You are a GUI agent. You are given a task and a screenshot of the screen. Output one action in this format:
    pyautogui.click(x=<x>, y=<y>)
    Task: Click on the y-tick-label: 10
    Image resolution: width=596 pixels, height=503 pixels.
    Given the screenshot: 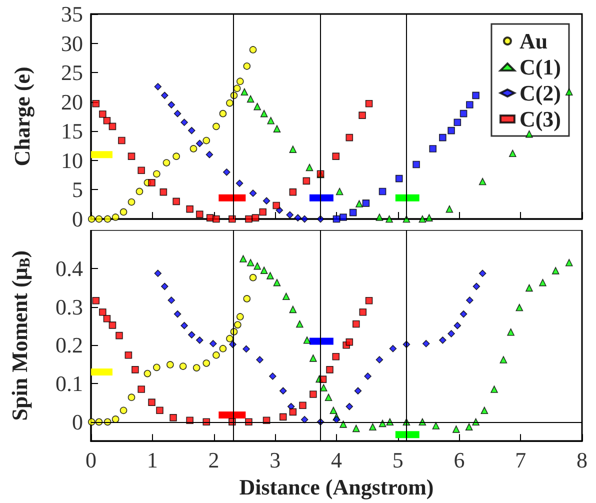 What is the action you would take?
    pyautogui.click(x=72, y=160)
    